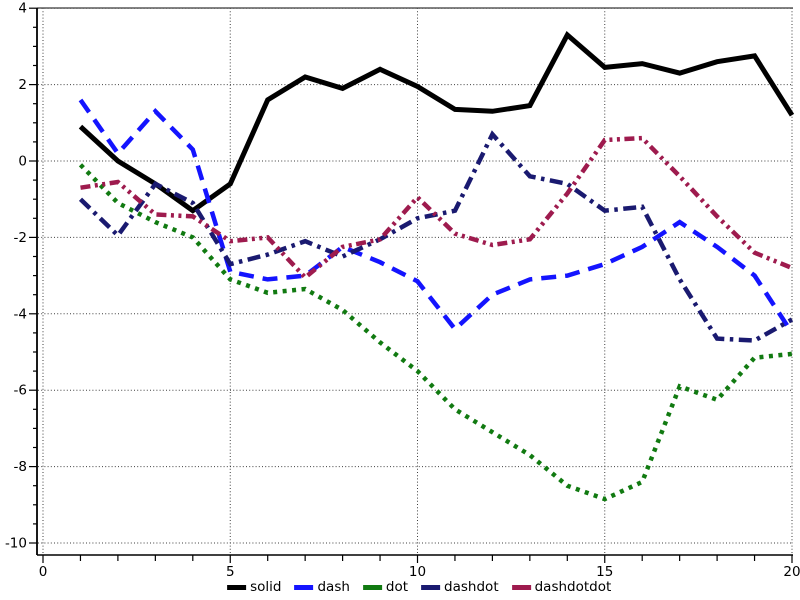 This screenshot has width=800, height=600. I want to click on x-tick-label: 10, so click(417, 572).